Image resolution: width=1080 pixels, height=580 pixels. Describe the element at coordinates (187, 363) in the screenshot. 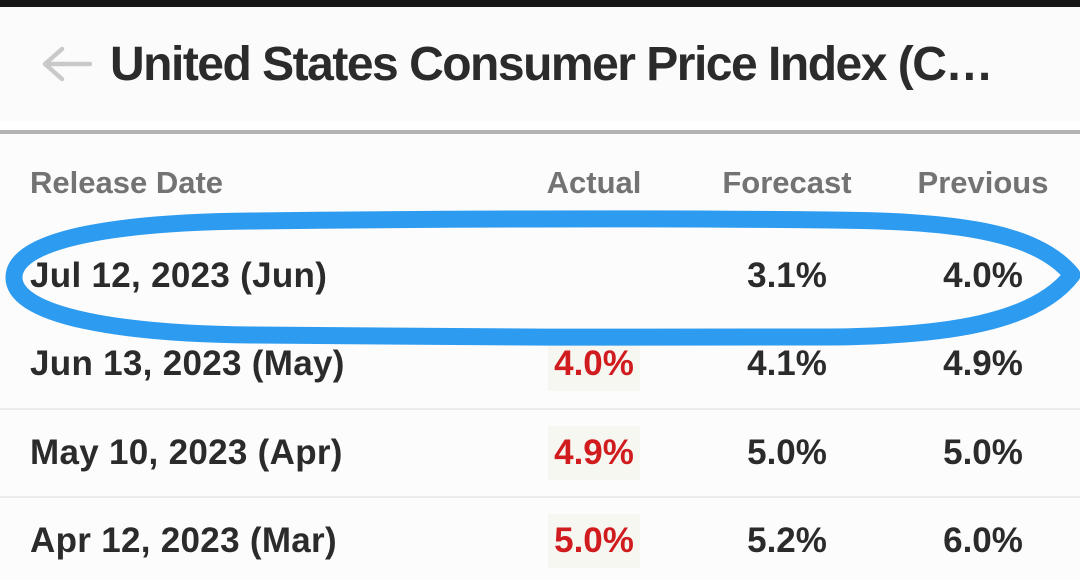

I see `release-date-cell: Jun 13, 2023 (May)` at that location.